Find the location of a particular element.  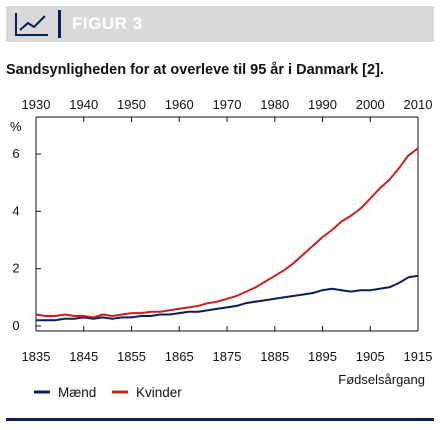

top-tick-label: 1960 is located at coordinates (179, 104).